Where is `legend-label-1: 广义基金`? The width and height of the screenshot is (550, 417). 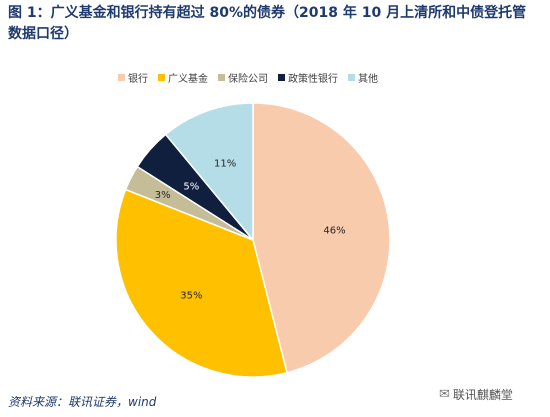 legend-label-1: 广义基金 is located at coordinates (188, 79).